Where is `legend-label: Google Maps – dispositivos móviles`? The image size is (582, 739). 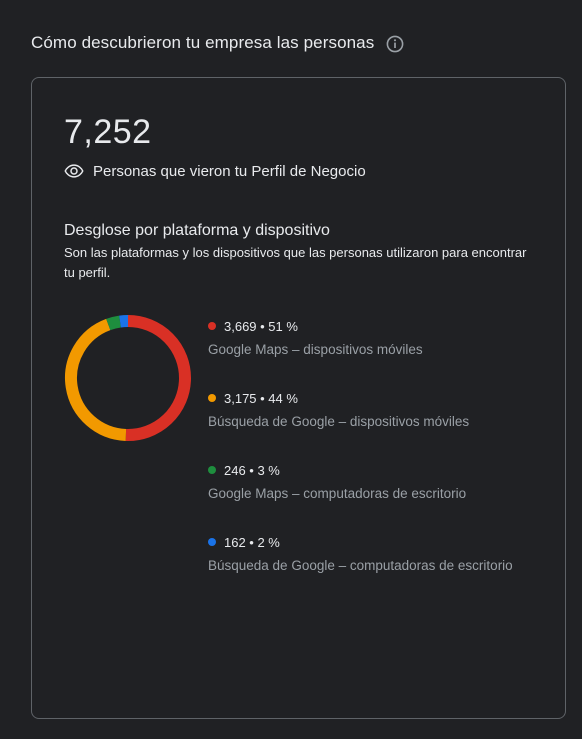 legend-label: Google Maps – dispositivos móviles is located at coordinates (315, 349).